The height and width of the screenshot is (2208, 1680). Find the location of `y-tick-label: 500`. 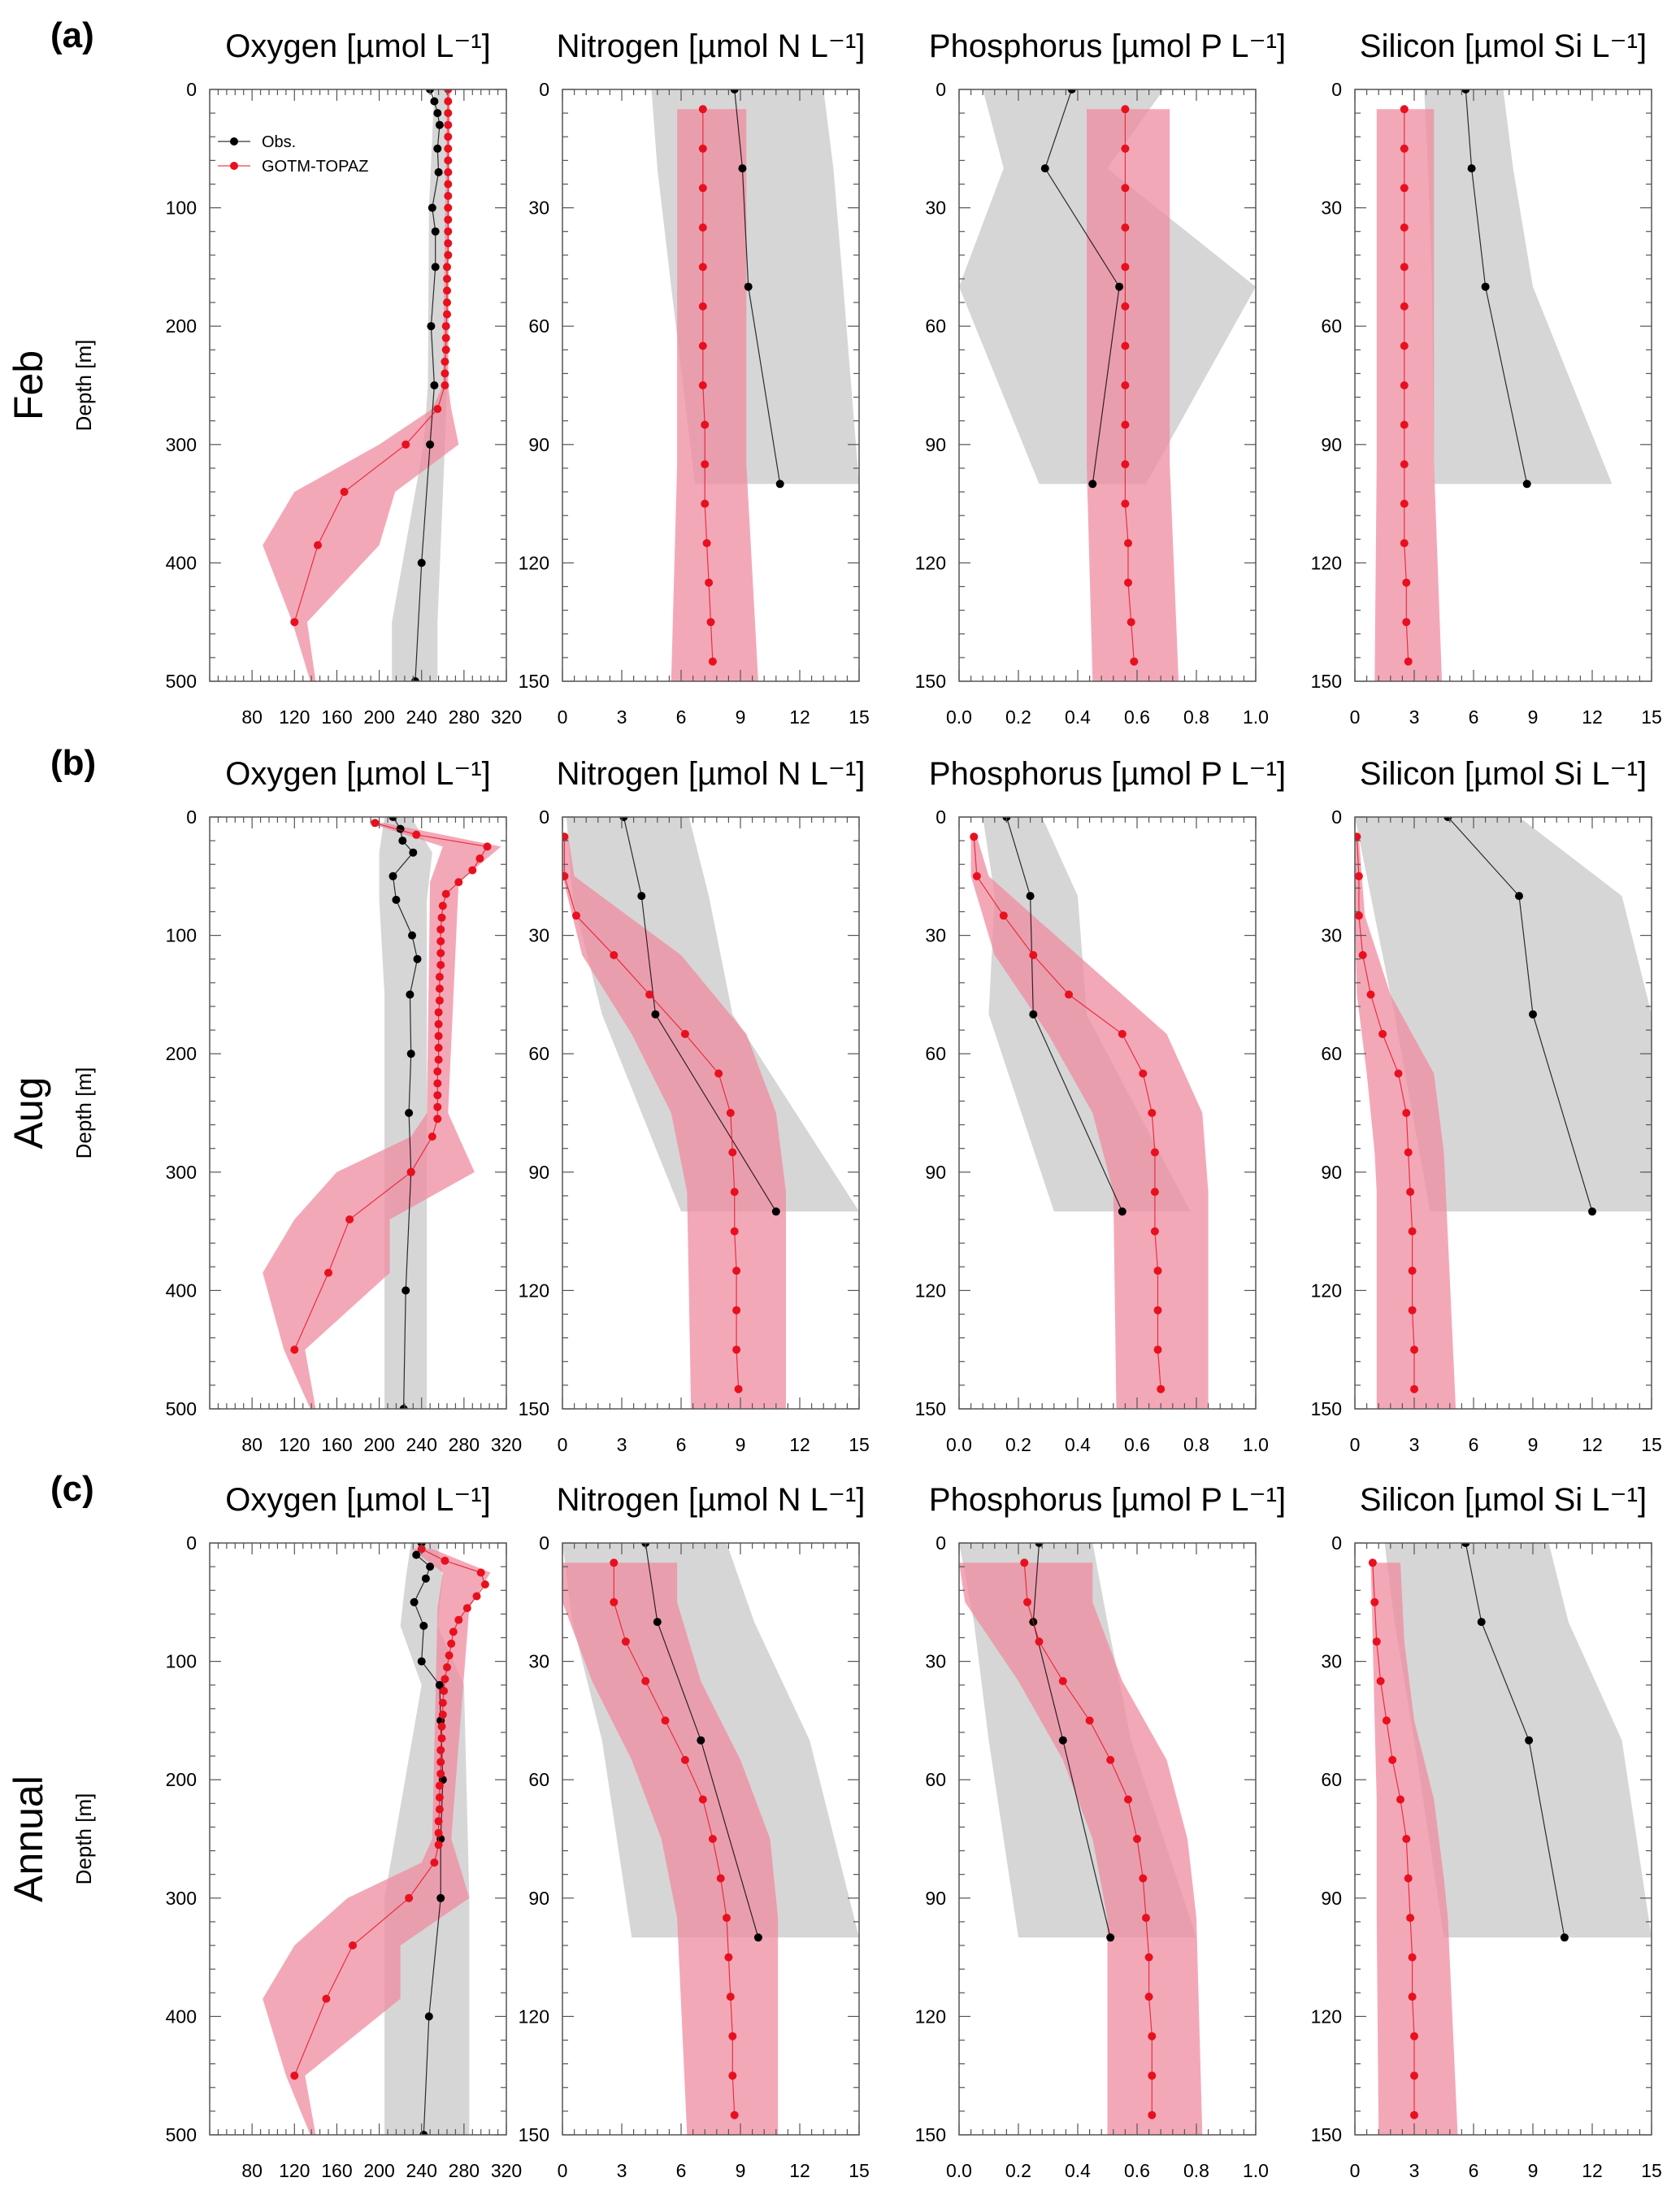

y-tick-label: 500 is located at coordinates (181, 681).